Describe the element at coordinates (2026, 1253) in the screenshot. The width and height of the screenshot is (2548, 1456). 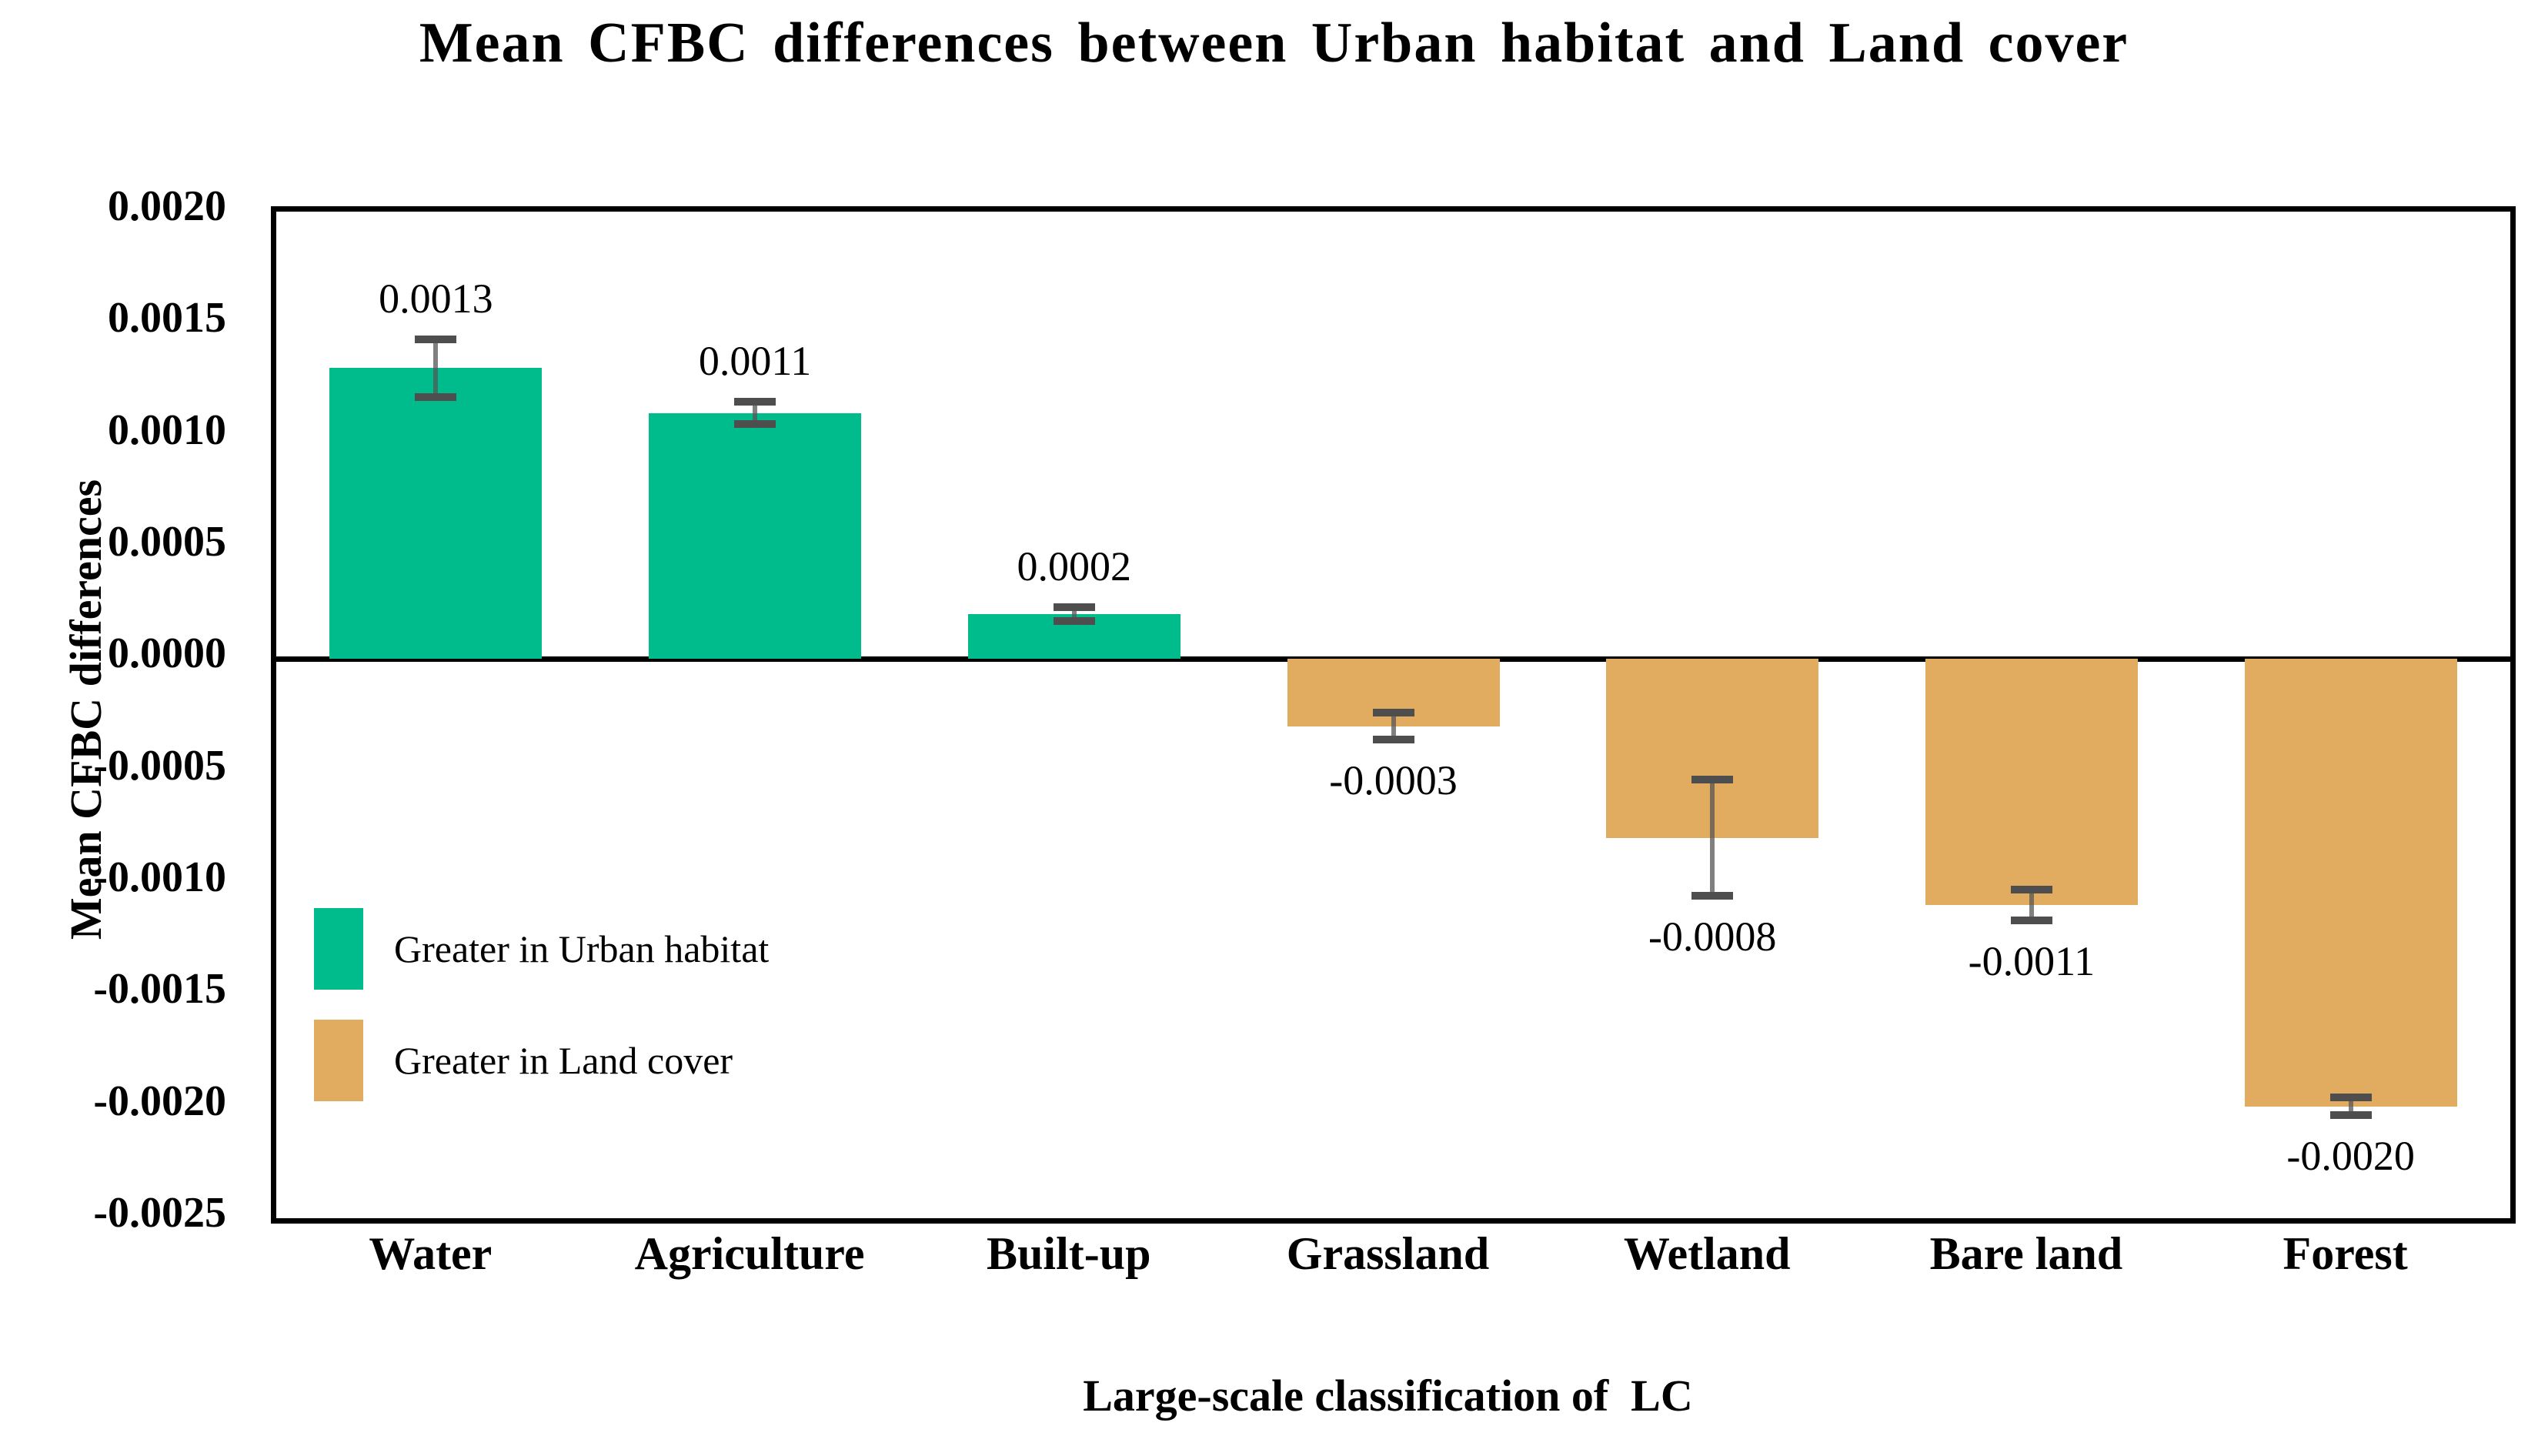
I see `x-tick-label-bare-land: Bare land` at that location.